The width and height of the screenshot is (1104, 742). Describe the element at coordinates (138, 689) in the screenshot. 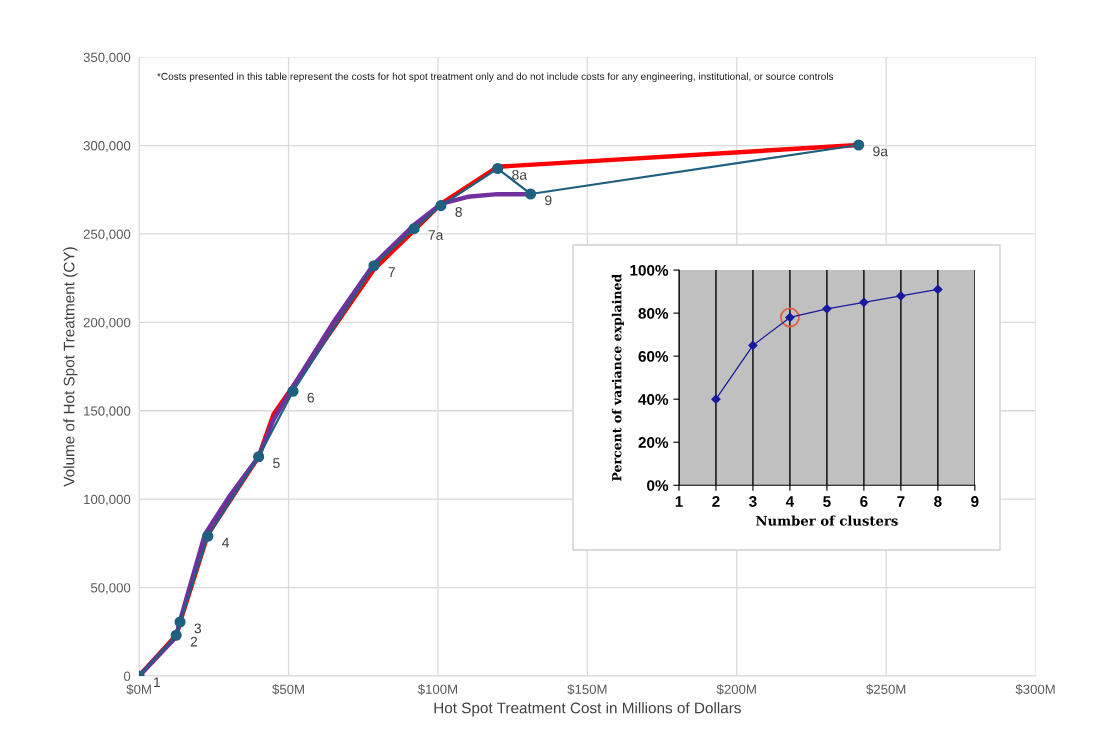

I see `x-tick-label: $0M` at that location.